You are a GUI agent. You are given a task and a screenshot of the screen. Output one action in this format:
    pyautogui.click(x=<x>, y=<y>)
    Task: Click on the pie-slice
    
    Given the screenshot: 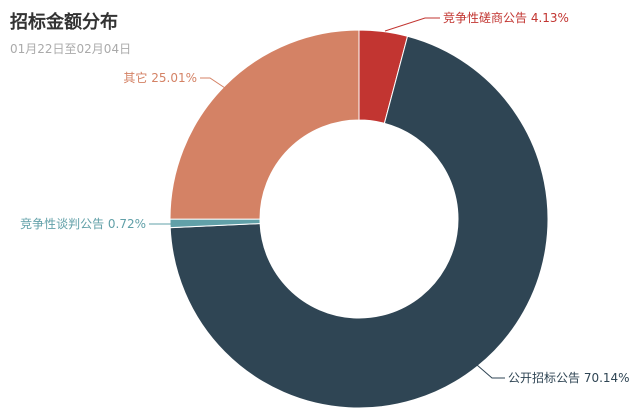 What is the action you would take?
    pyautogui.click(x=264, y=124)
    